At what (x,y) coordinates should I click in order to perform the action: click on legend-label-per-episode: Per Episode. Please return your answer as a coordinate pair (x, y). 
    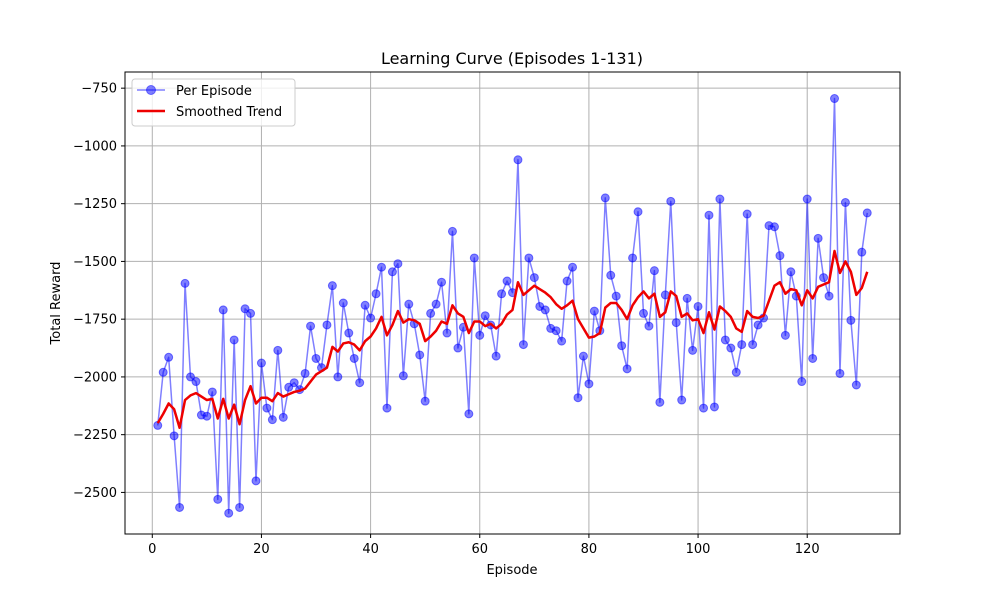
    Looking at the image, I should click on (214, 91).